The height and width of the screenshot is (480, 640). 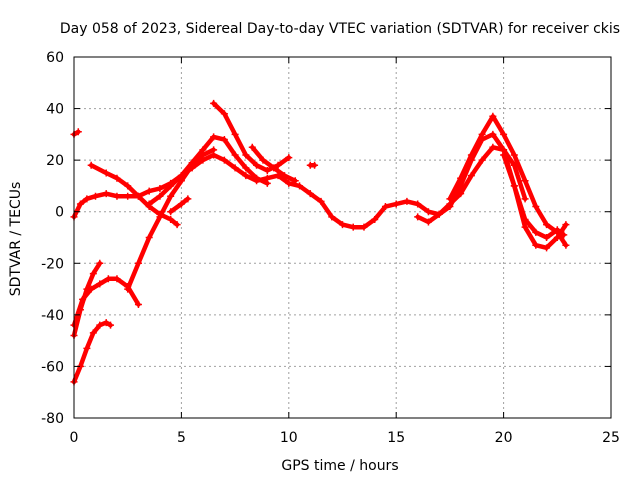 I want to click on series-arc-n, so click(x=471, y=184).